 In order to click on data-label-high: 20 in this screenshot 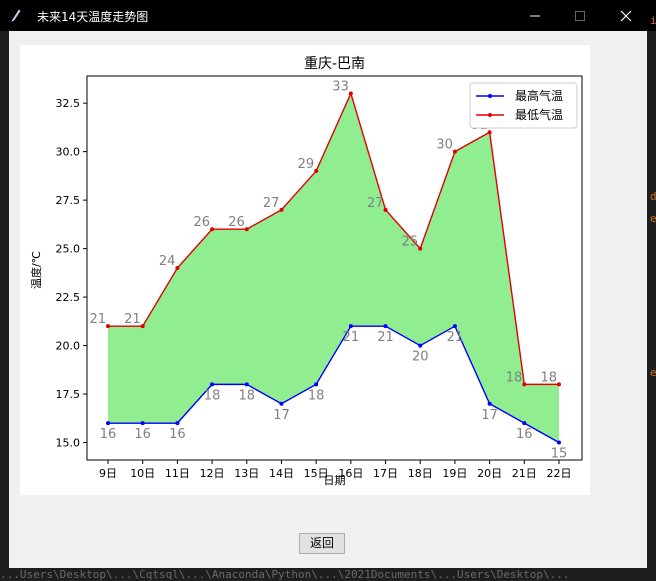, I will do `click(420, 357)`.